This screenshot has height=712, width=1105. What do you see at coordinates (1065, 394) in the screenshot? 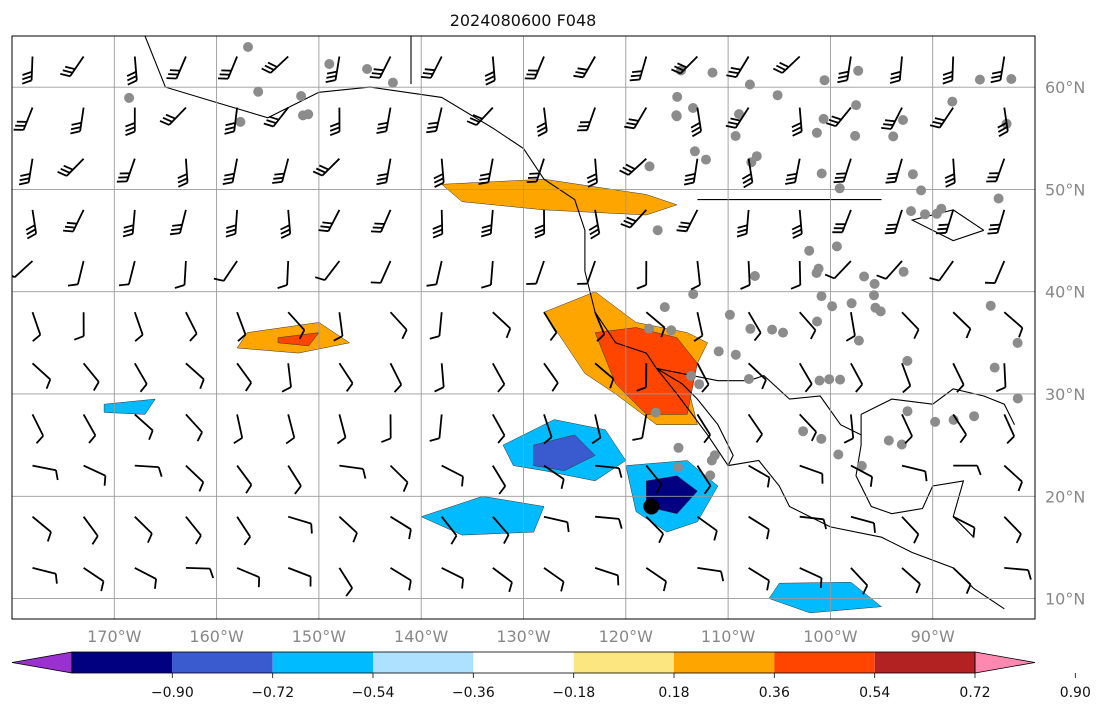
I see `lat-tick-label: 30°N` at bounding box center [1065, 394].